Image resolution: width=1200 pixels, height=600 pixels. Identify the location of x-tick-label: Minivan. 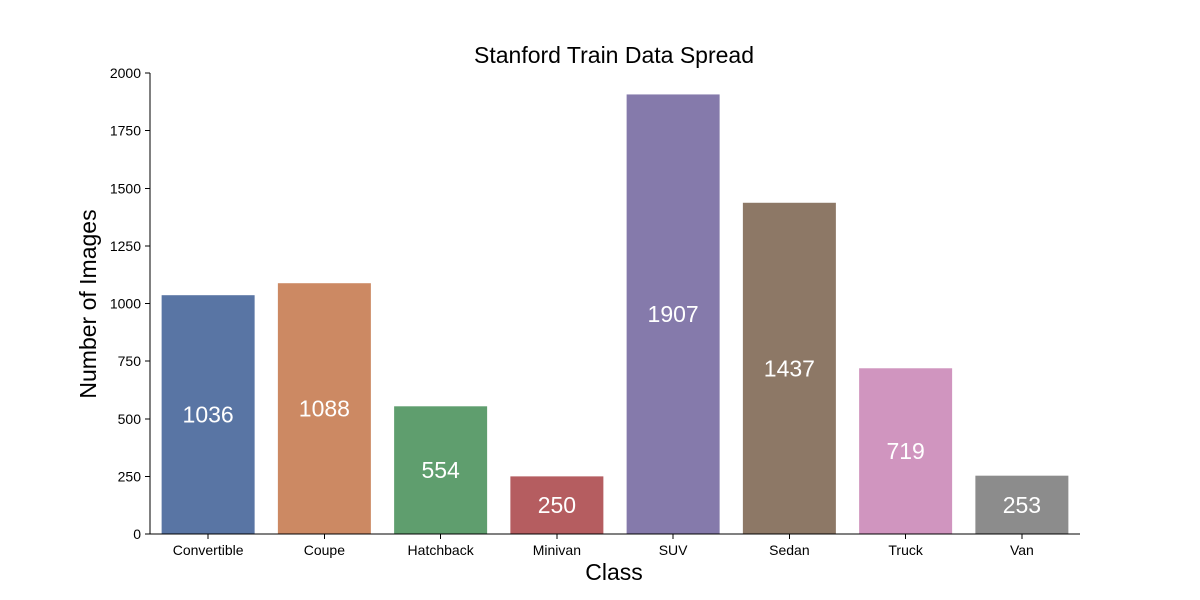
(557, 550).